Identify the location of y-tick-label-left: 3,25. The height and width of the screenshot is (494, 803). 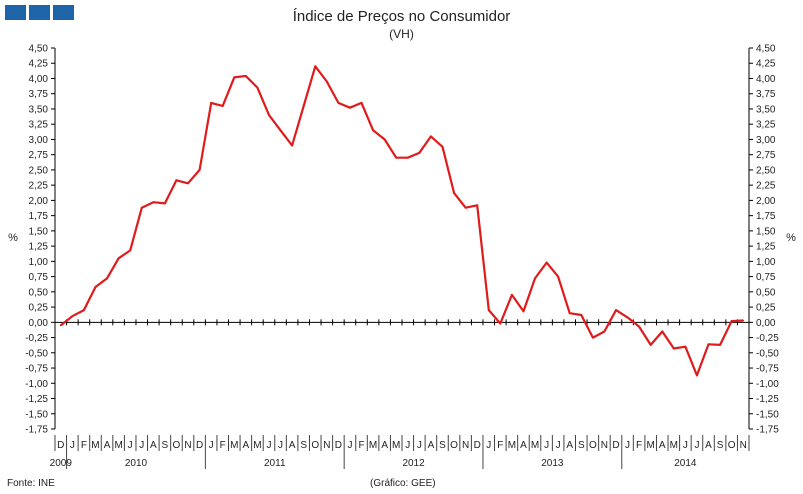
(39, 125).